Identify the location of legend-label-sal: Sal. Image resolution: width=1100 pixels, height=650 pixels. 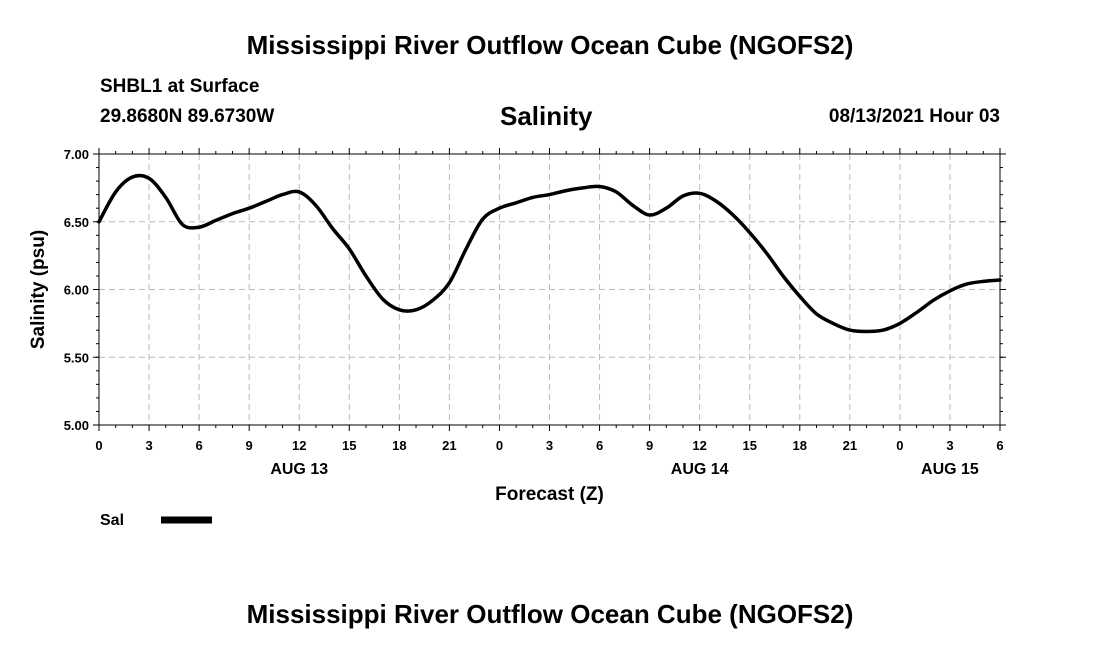
(112, 520).